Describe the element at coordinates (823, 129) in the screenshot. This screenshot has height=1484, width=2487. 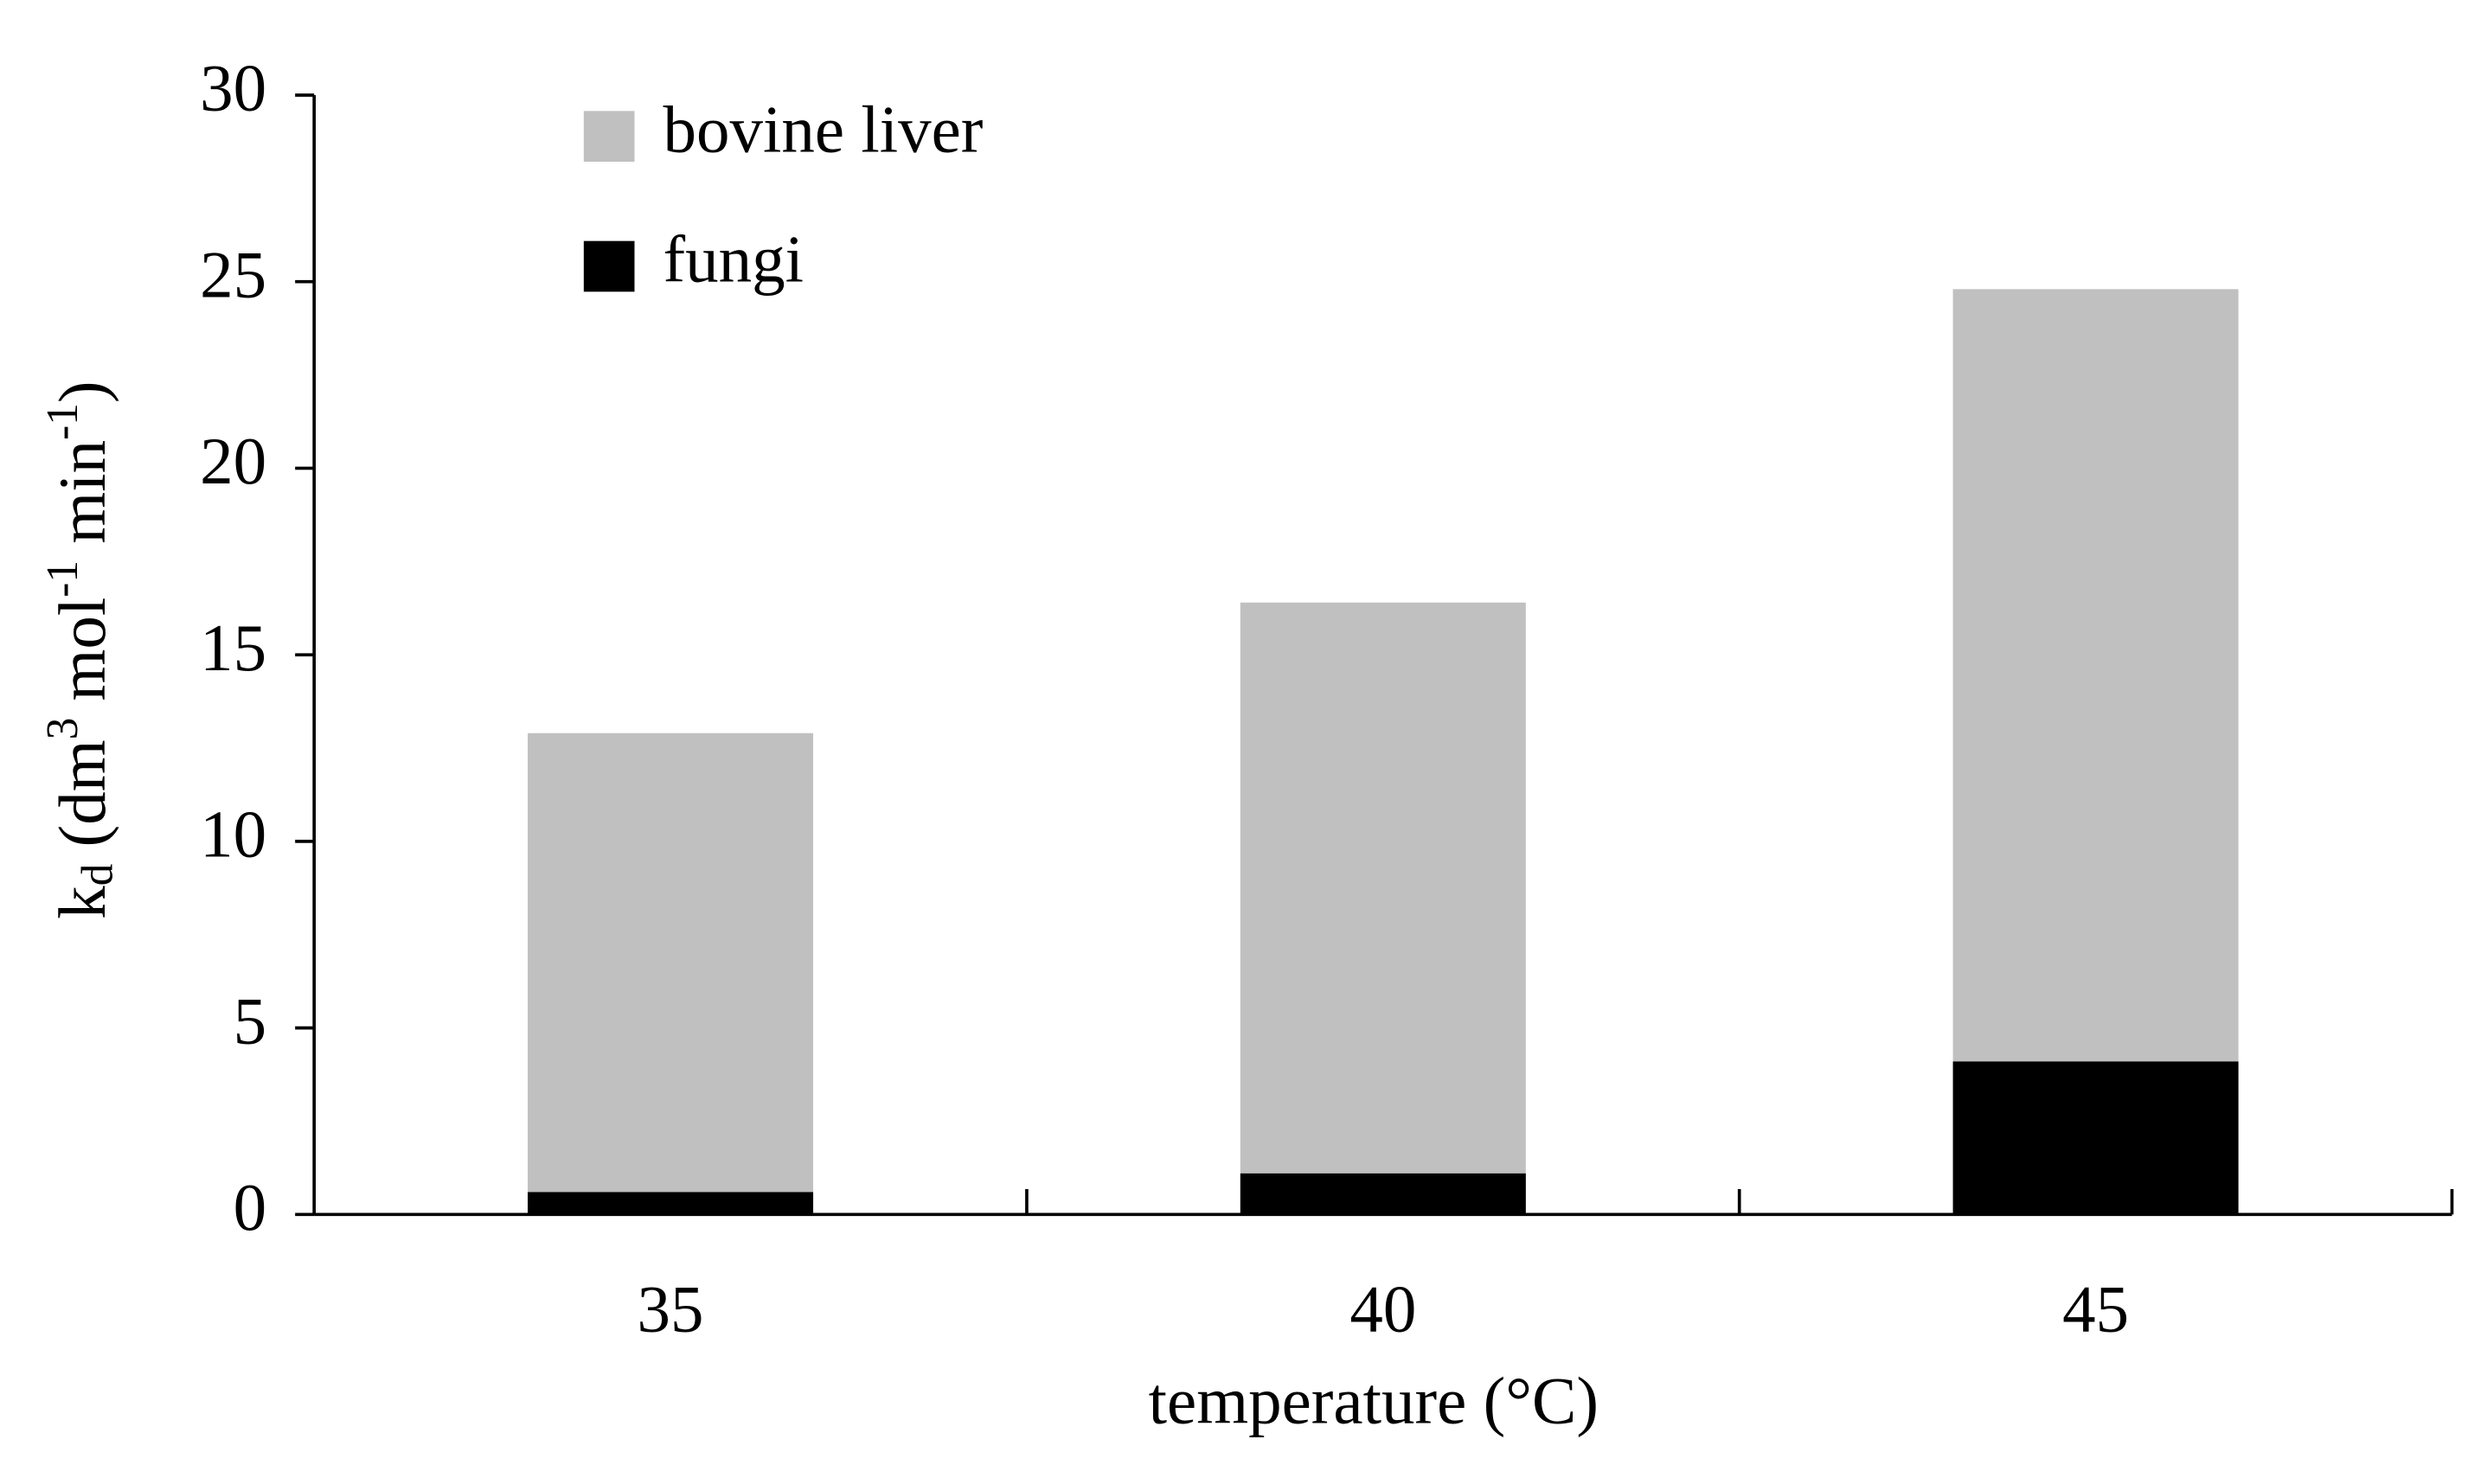
I see `legend-label: bovine liver` at that location.